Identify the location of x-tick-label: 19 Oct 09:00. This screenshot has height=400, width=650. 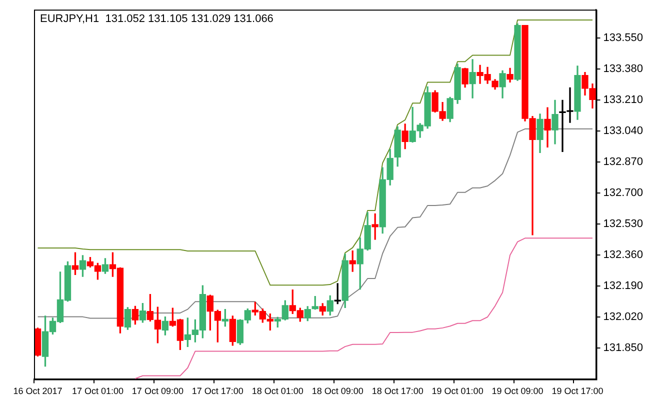
(518, 391).